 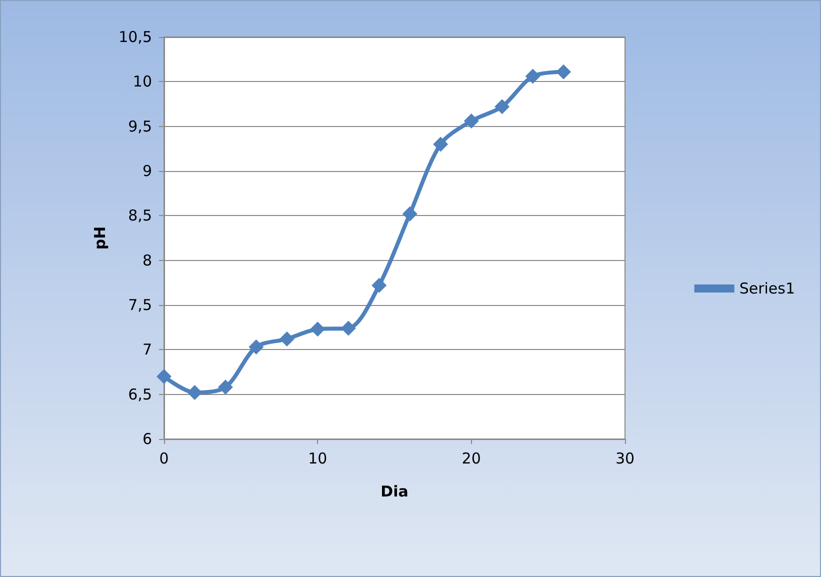 I want to click on y-tick-label: 6, so click(x=147, y=439).